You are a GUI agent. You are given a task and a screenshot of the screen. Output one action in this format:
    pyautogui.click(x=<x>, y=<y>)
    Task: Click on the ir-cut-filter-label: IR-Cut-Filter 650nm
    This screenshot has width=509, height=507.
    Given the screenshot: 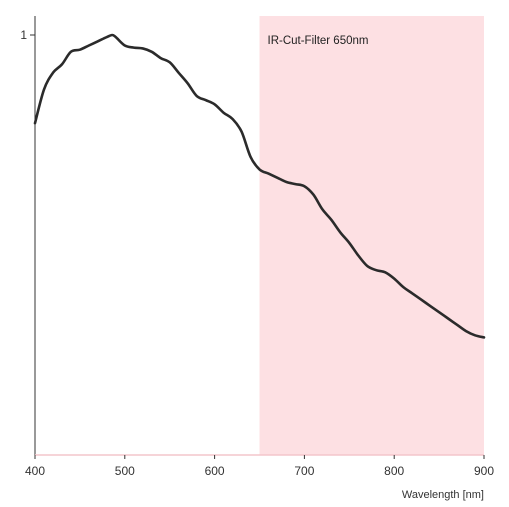 What is the action you would take?
    pyautogui.click(x=318, y=41)
    